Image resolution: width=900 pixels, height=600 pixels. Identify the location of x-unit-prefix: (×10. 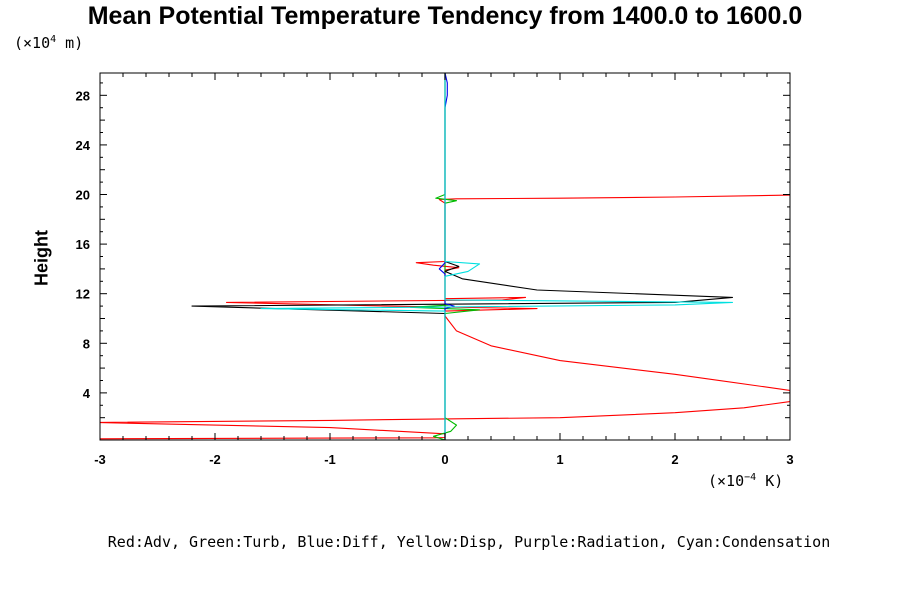
(726, 481).